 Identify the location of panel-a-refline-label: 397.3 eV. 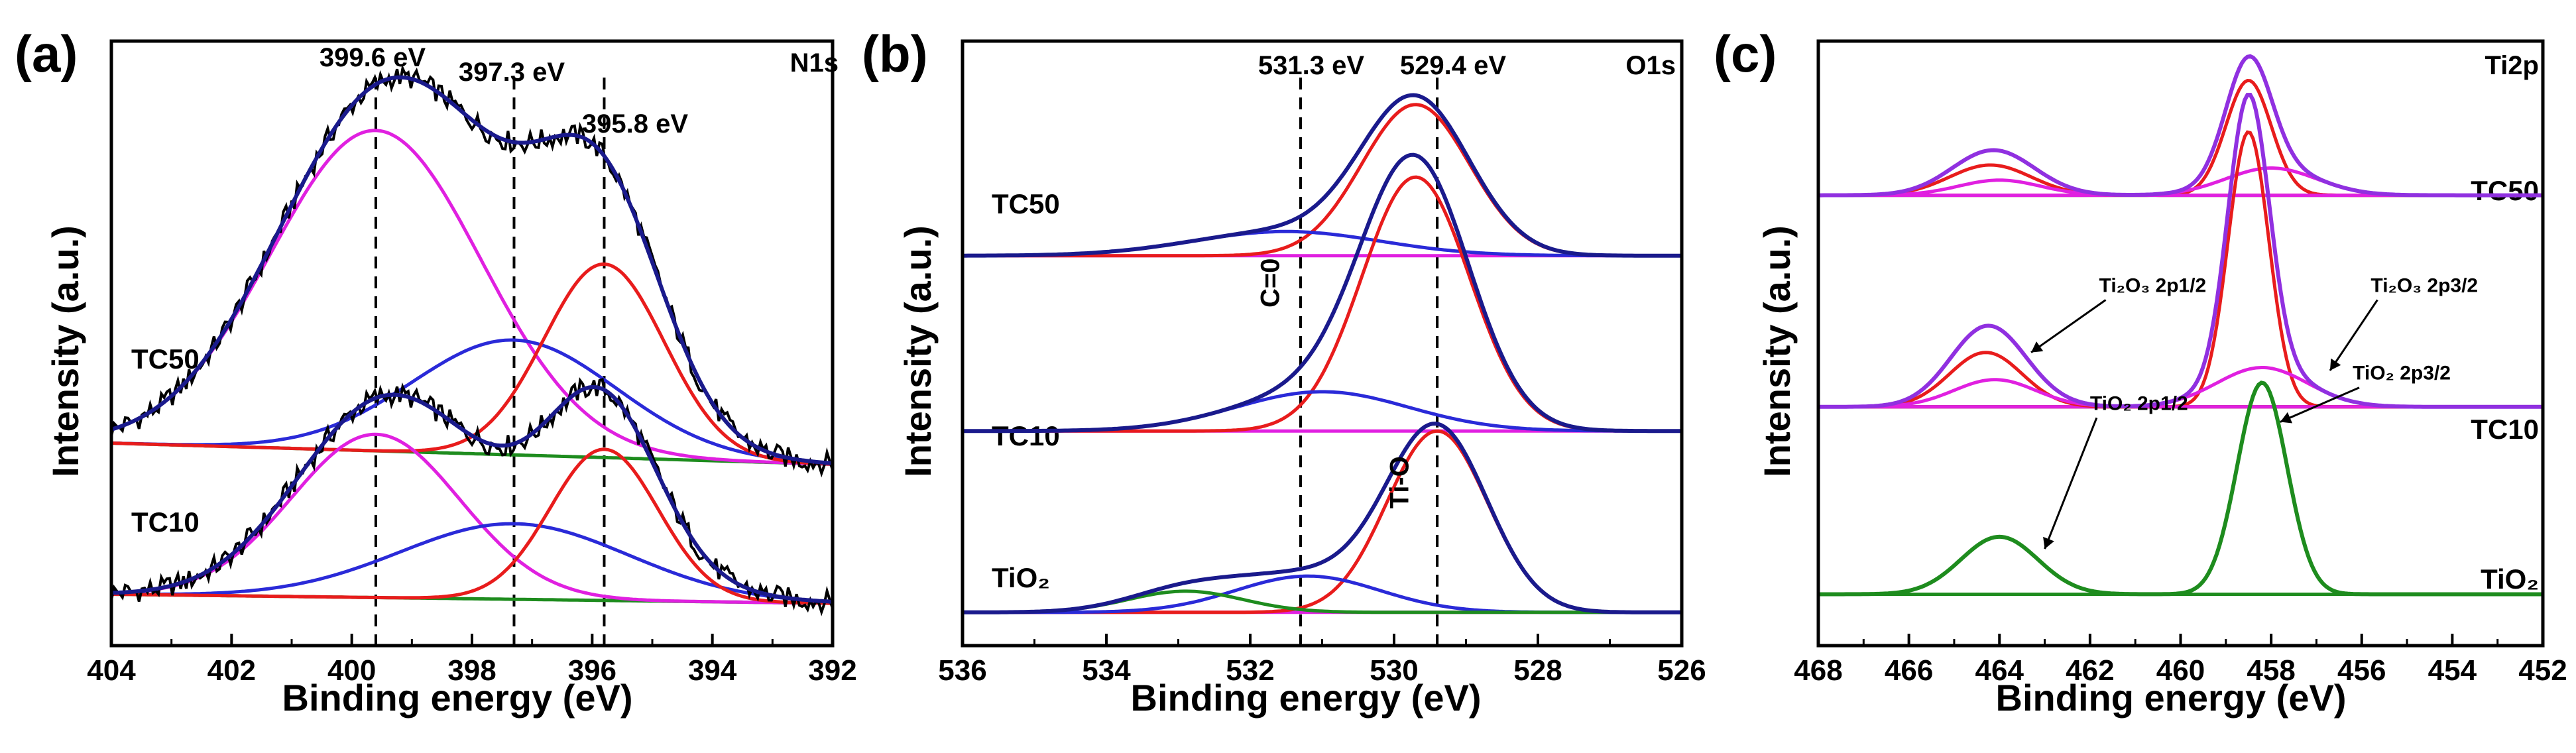
(512, 72).